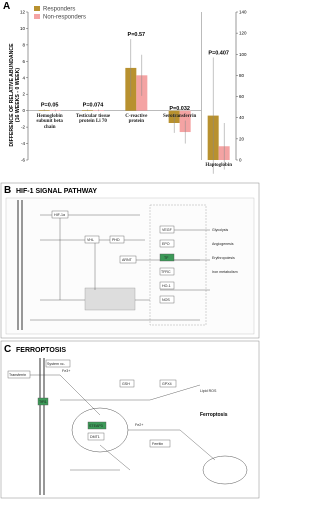  Describe the element at coordinates (214, 415) in the screenshot. I see `outcome-label: Ferroptosis` at that location.